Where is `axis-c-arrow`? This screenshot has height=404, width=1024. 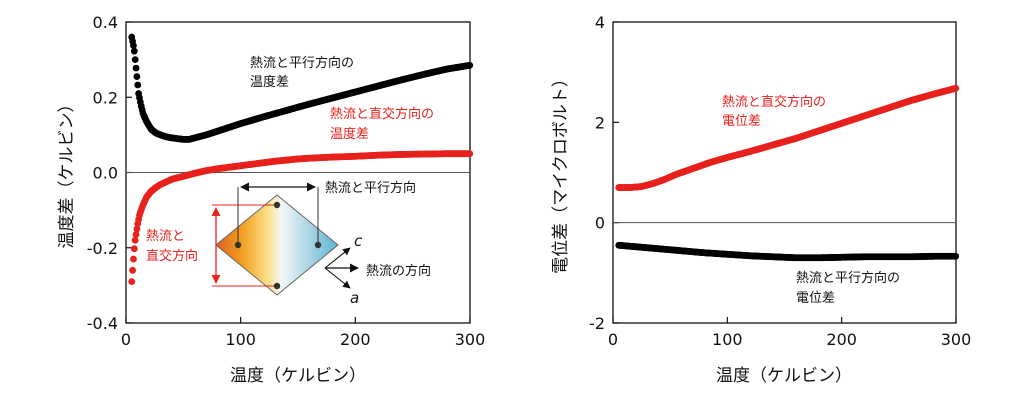 axis-c-arrow is located at coordinates (337, 258).